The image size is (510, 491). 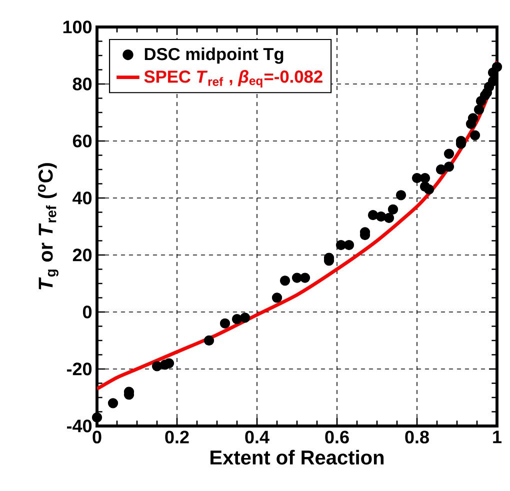 I want to click on y-tick-label: 80, so click(x=82, y=84).